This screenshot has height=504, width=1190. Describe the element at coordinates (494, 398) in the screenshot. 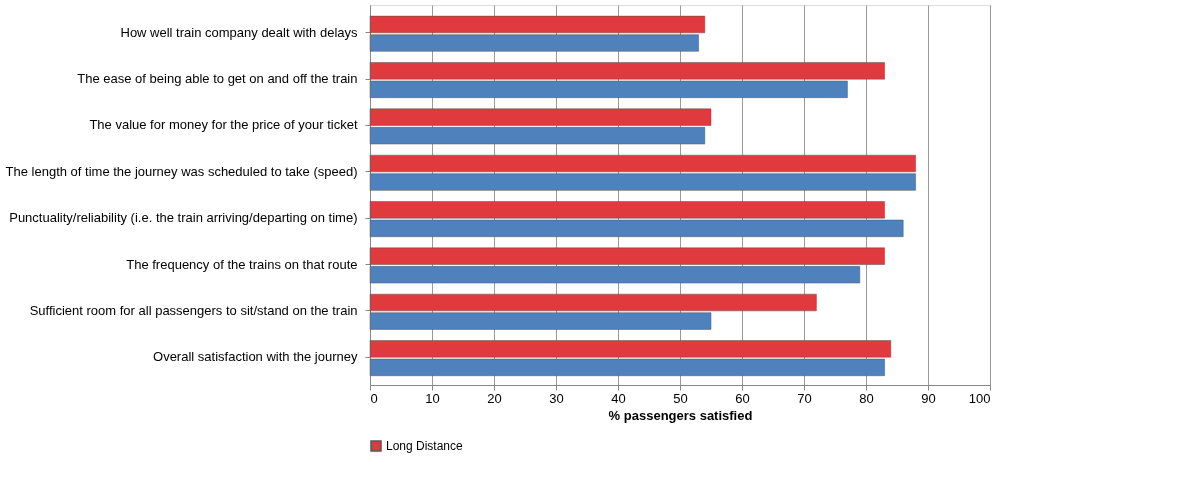

I see `x-tick-label: 20` at that location.